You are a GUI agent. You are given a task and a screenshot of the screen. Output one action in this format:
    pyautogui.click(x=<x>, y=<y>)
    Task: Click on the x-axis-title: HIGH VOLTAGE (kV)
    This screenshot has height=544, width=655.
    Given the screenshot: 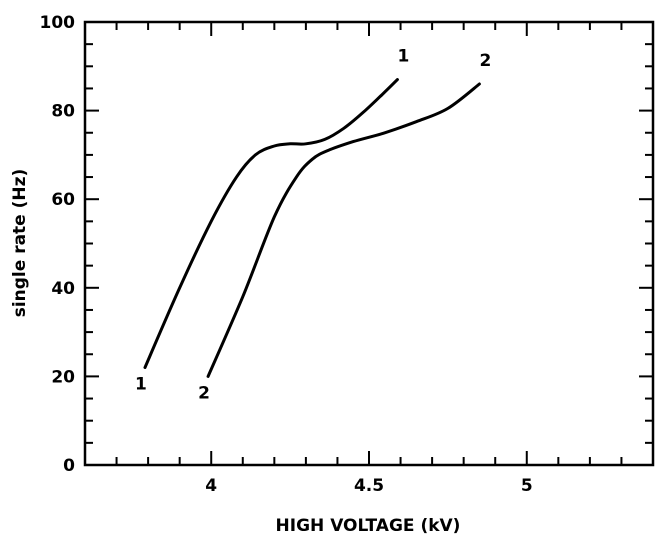 What is the action you would take?
    pyautogui.click(x=368, y=526)
    